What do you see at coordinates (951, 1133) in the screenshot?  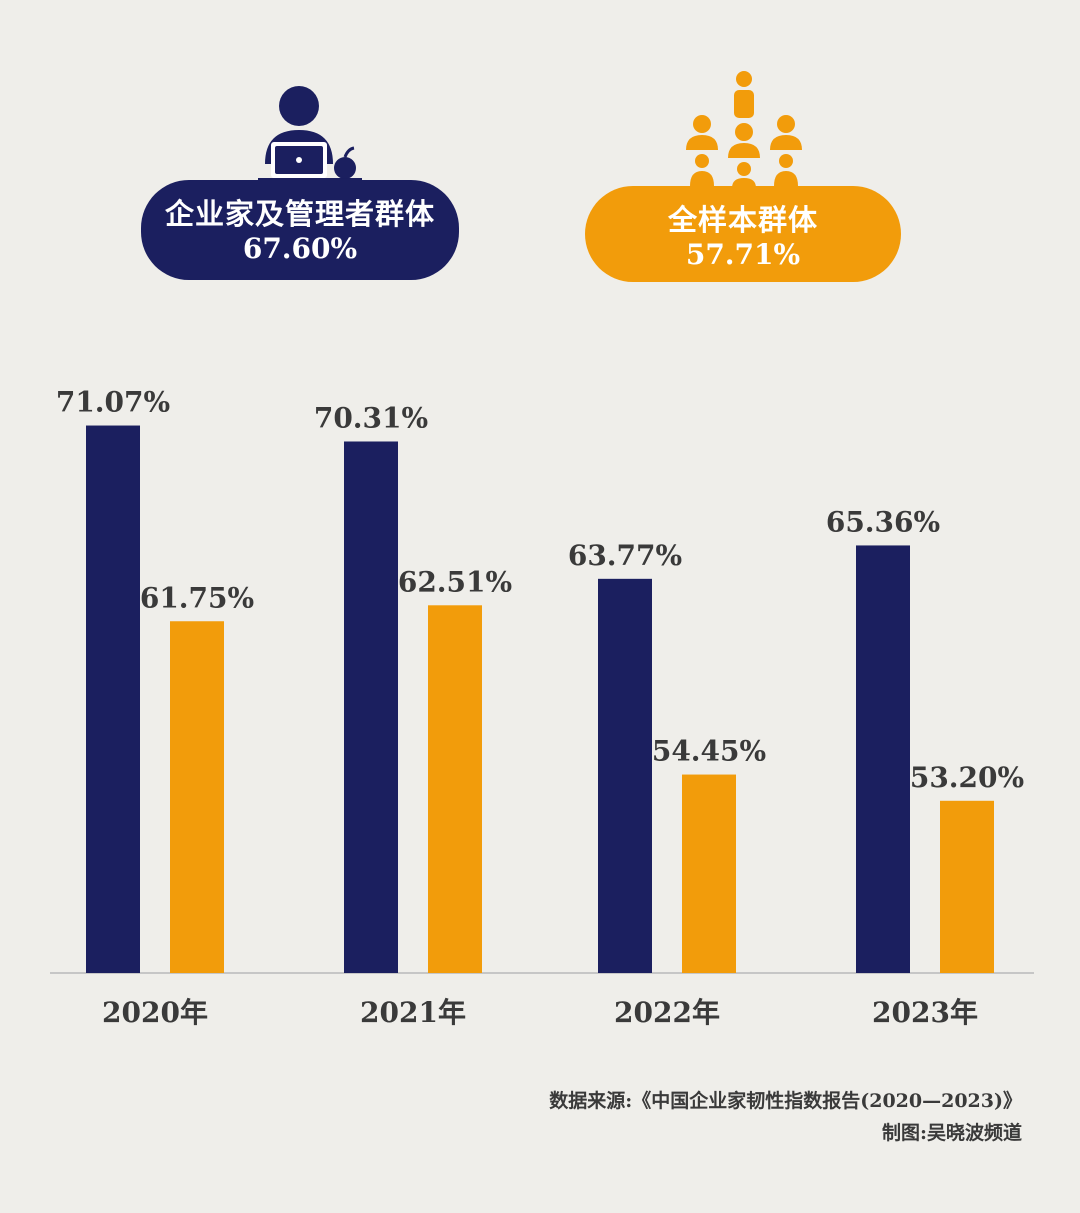 I see `credit-note: 制图:吴晓波频道` at bounding box center [951, 1133].